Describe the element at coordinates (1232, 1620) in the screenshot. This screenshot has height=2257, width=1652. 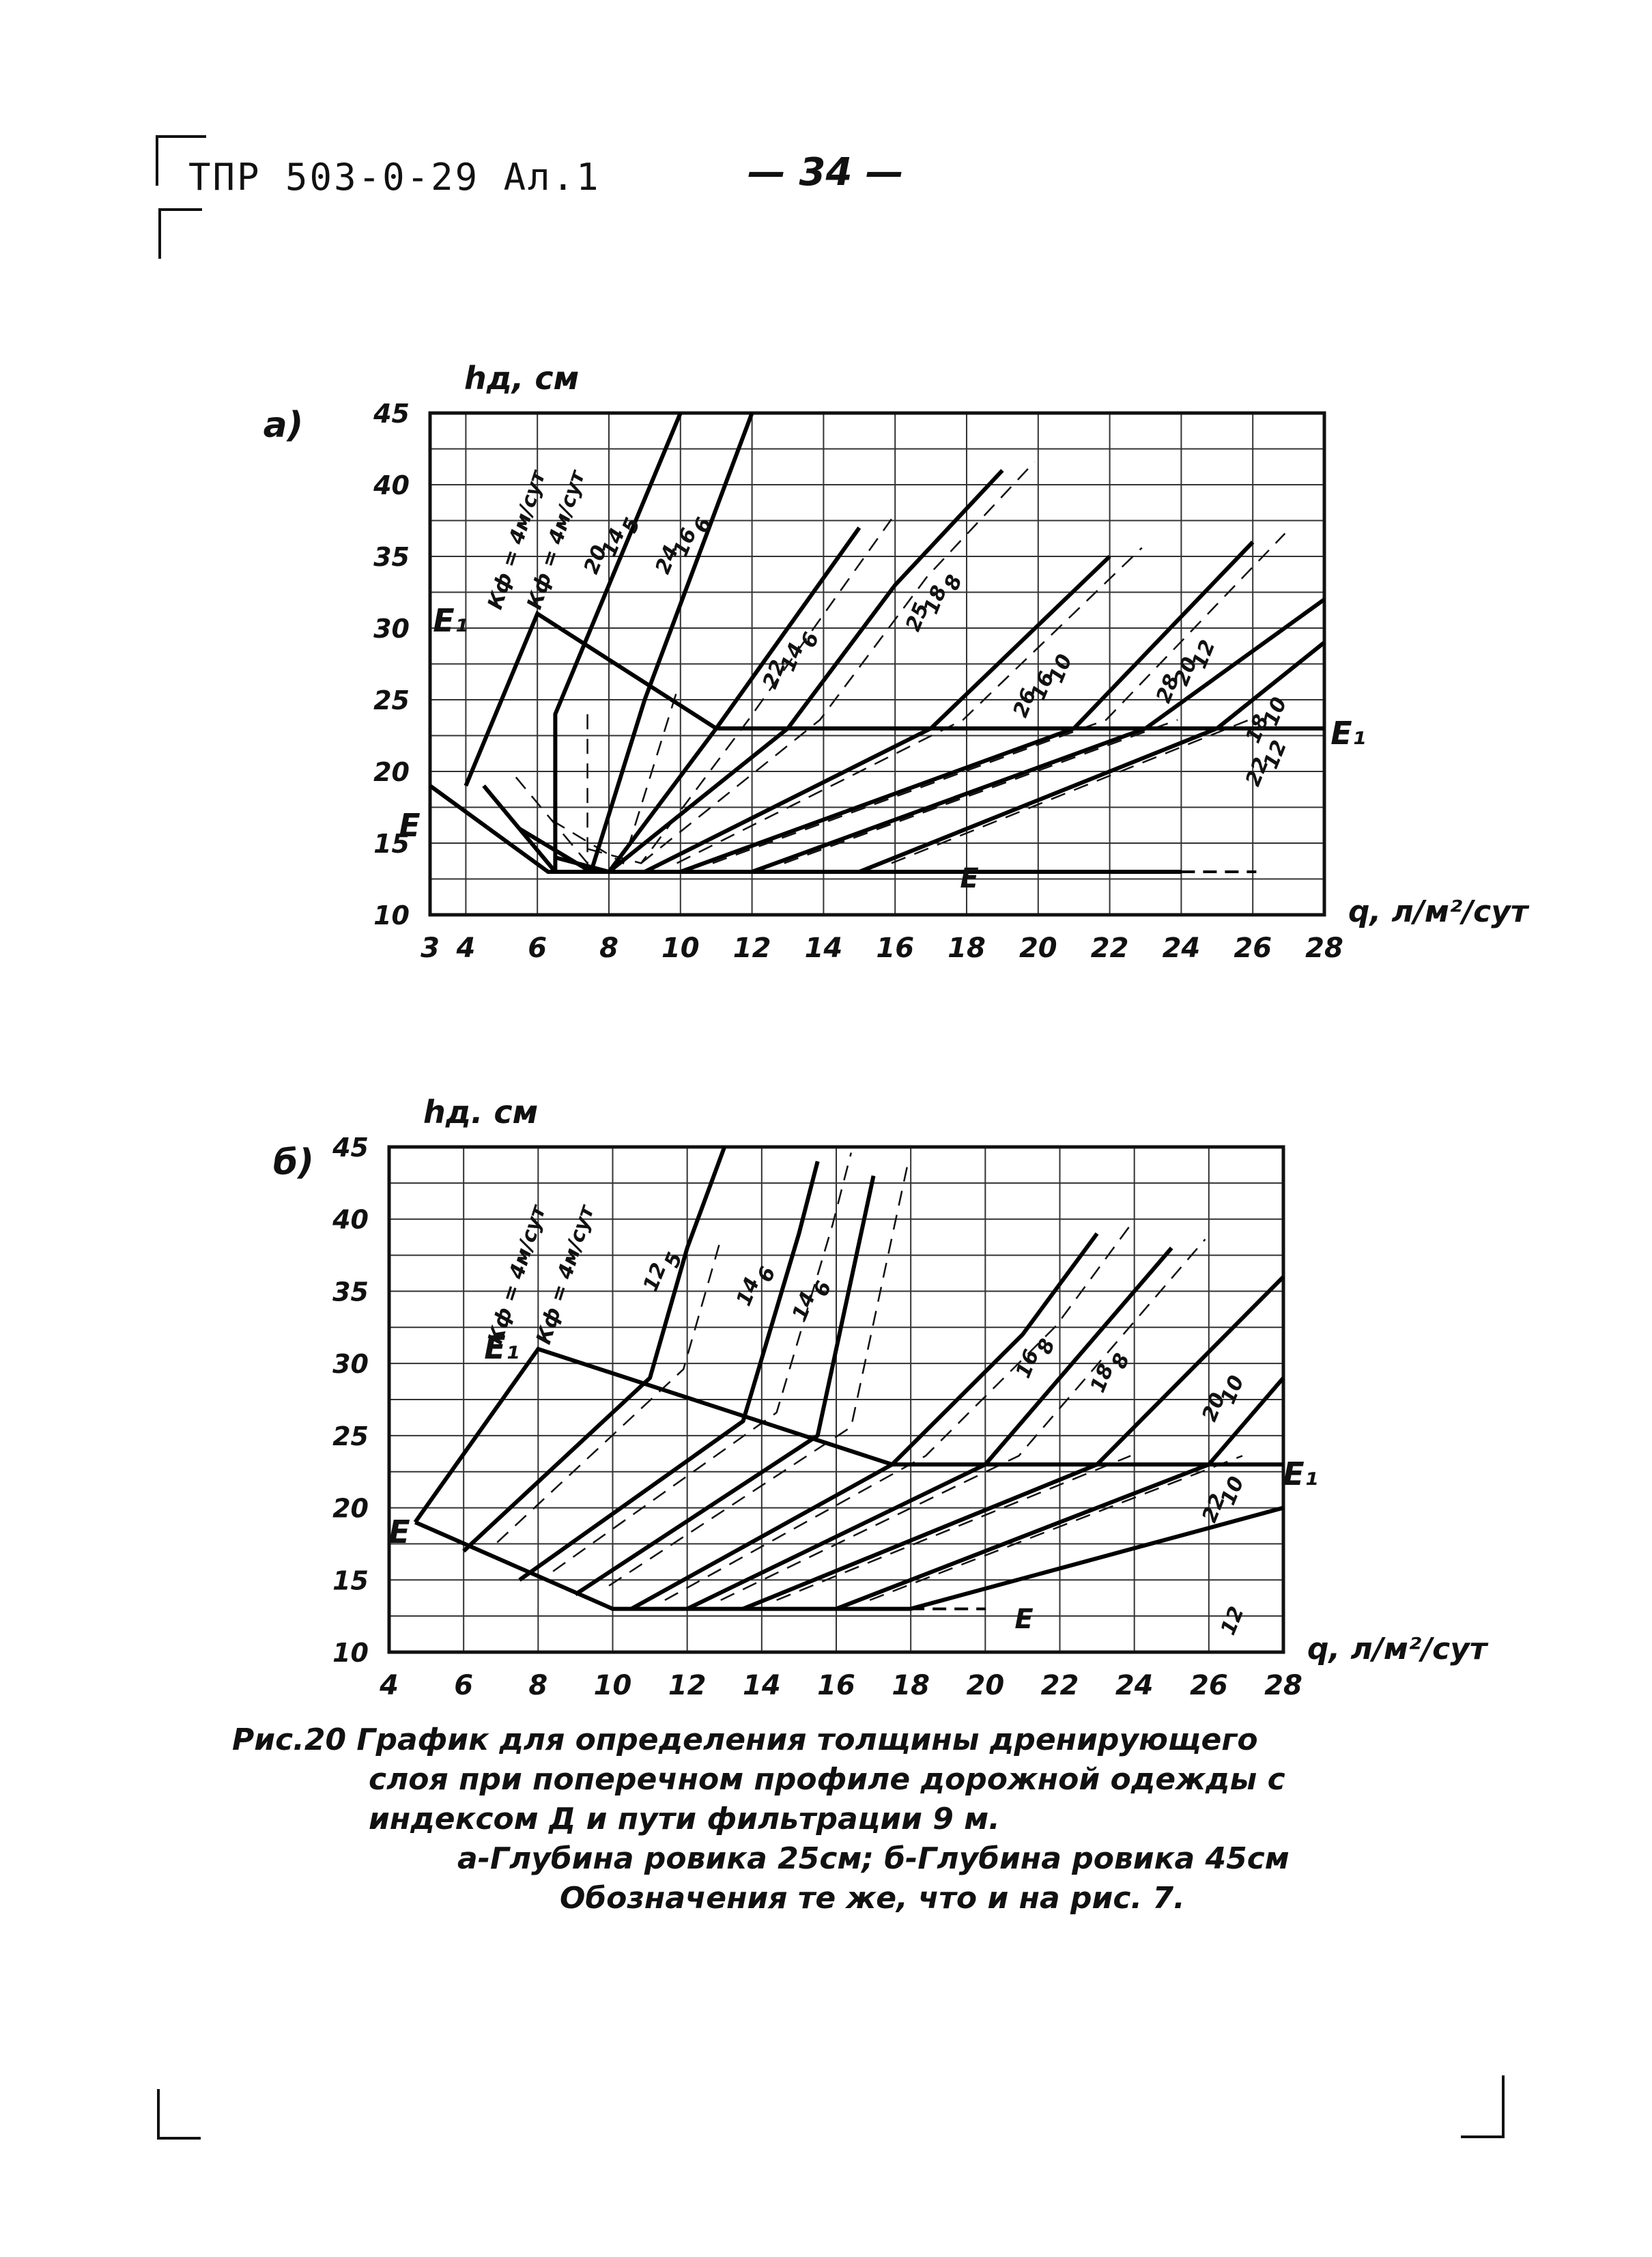
I see `series-value-label: 12` at that location.